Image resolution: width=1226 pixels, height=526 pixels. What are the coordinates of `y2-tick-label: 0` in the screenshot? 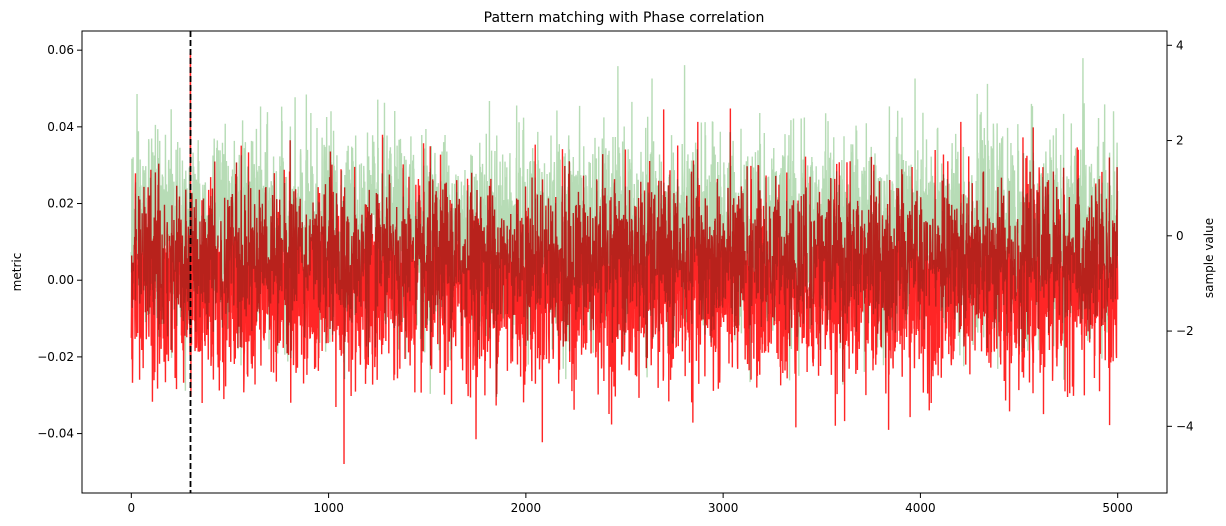 It's located at (1180, 236).